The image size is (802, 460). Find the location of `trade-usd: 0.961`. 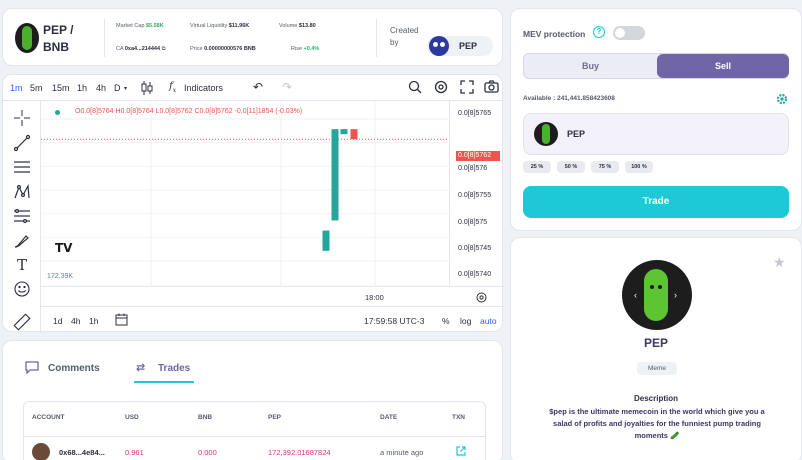

trade-usd: 0.961 is located at coordinates (134, 452).